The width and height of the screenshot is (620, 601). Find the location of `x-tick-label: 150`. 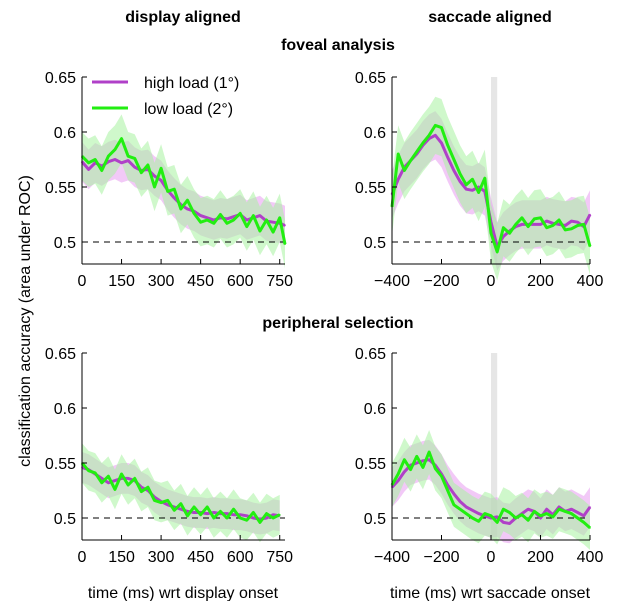

x-tick-label: 150 is located at coordinates (121, 281).